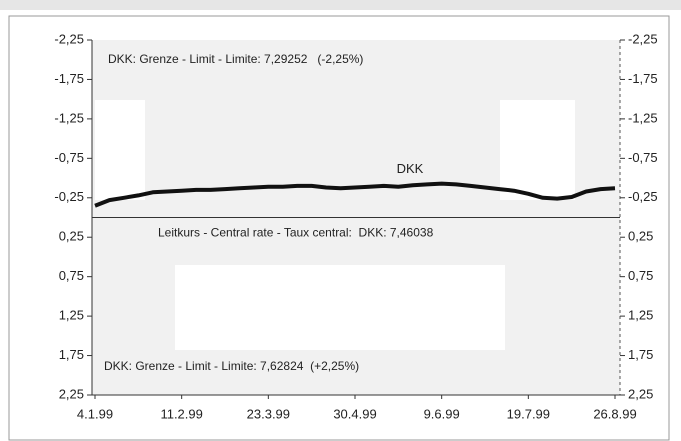 Image resolution: width=681 pixels, height=441 pixels. Describe the element at coordinates (181, 413) in the screenshot. I see `x-tick-label: 11.2.99` at that location.